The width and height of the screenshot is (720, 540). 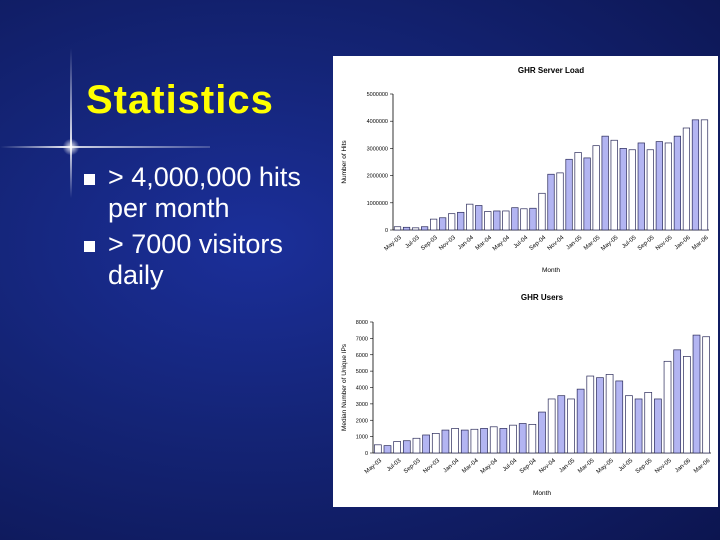 I want to click on x-tick-label: Jan-06, so click(x=683, y=466).